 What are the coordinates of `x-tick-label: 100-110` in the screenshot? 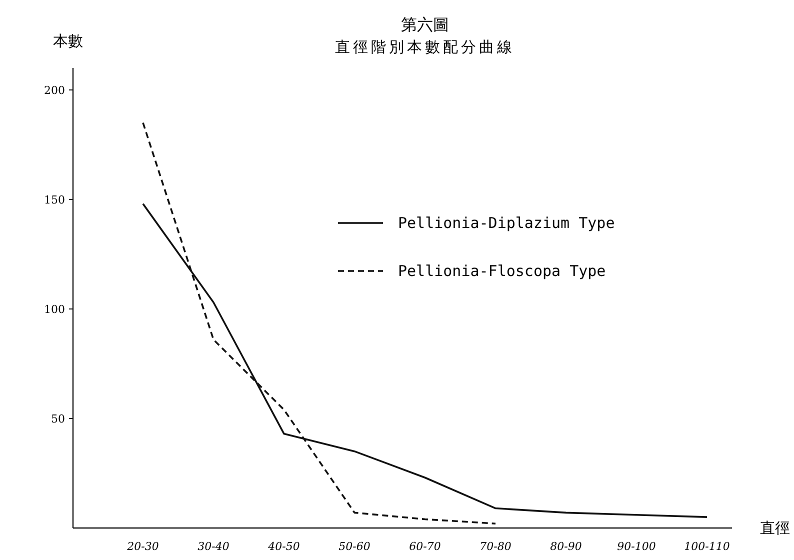 It's located at (707, 546).